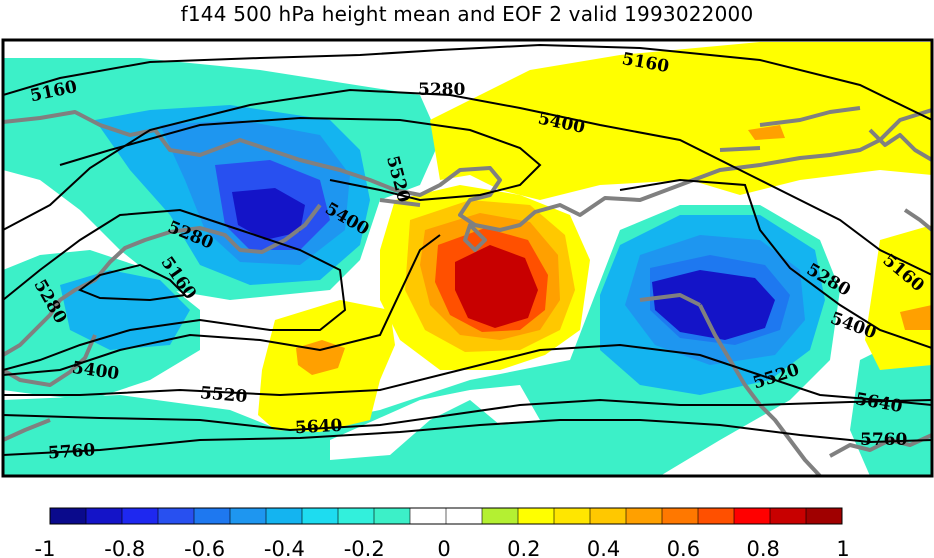 This screenshot has width=934, height=558. Describe the element at coordinates (124, 547) in the screenshot. I see `colorbar-tick-label: -0.8` at that location.